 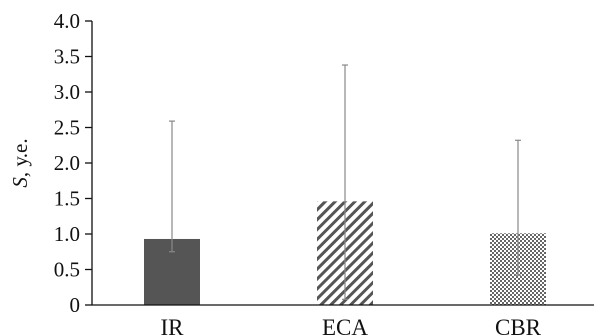 What do you see at coordinates (67, 92) in the screenshot?
I see `y-tick-label: 3.0` at bounding box center [67, 92].